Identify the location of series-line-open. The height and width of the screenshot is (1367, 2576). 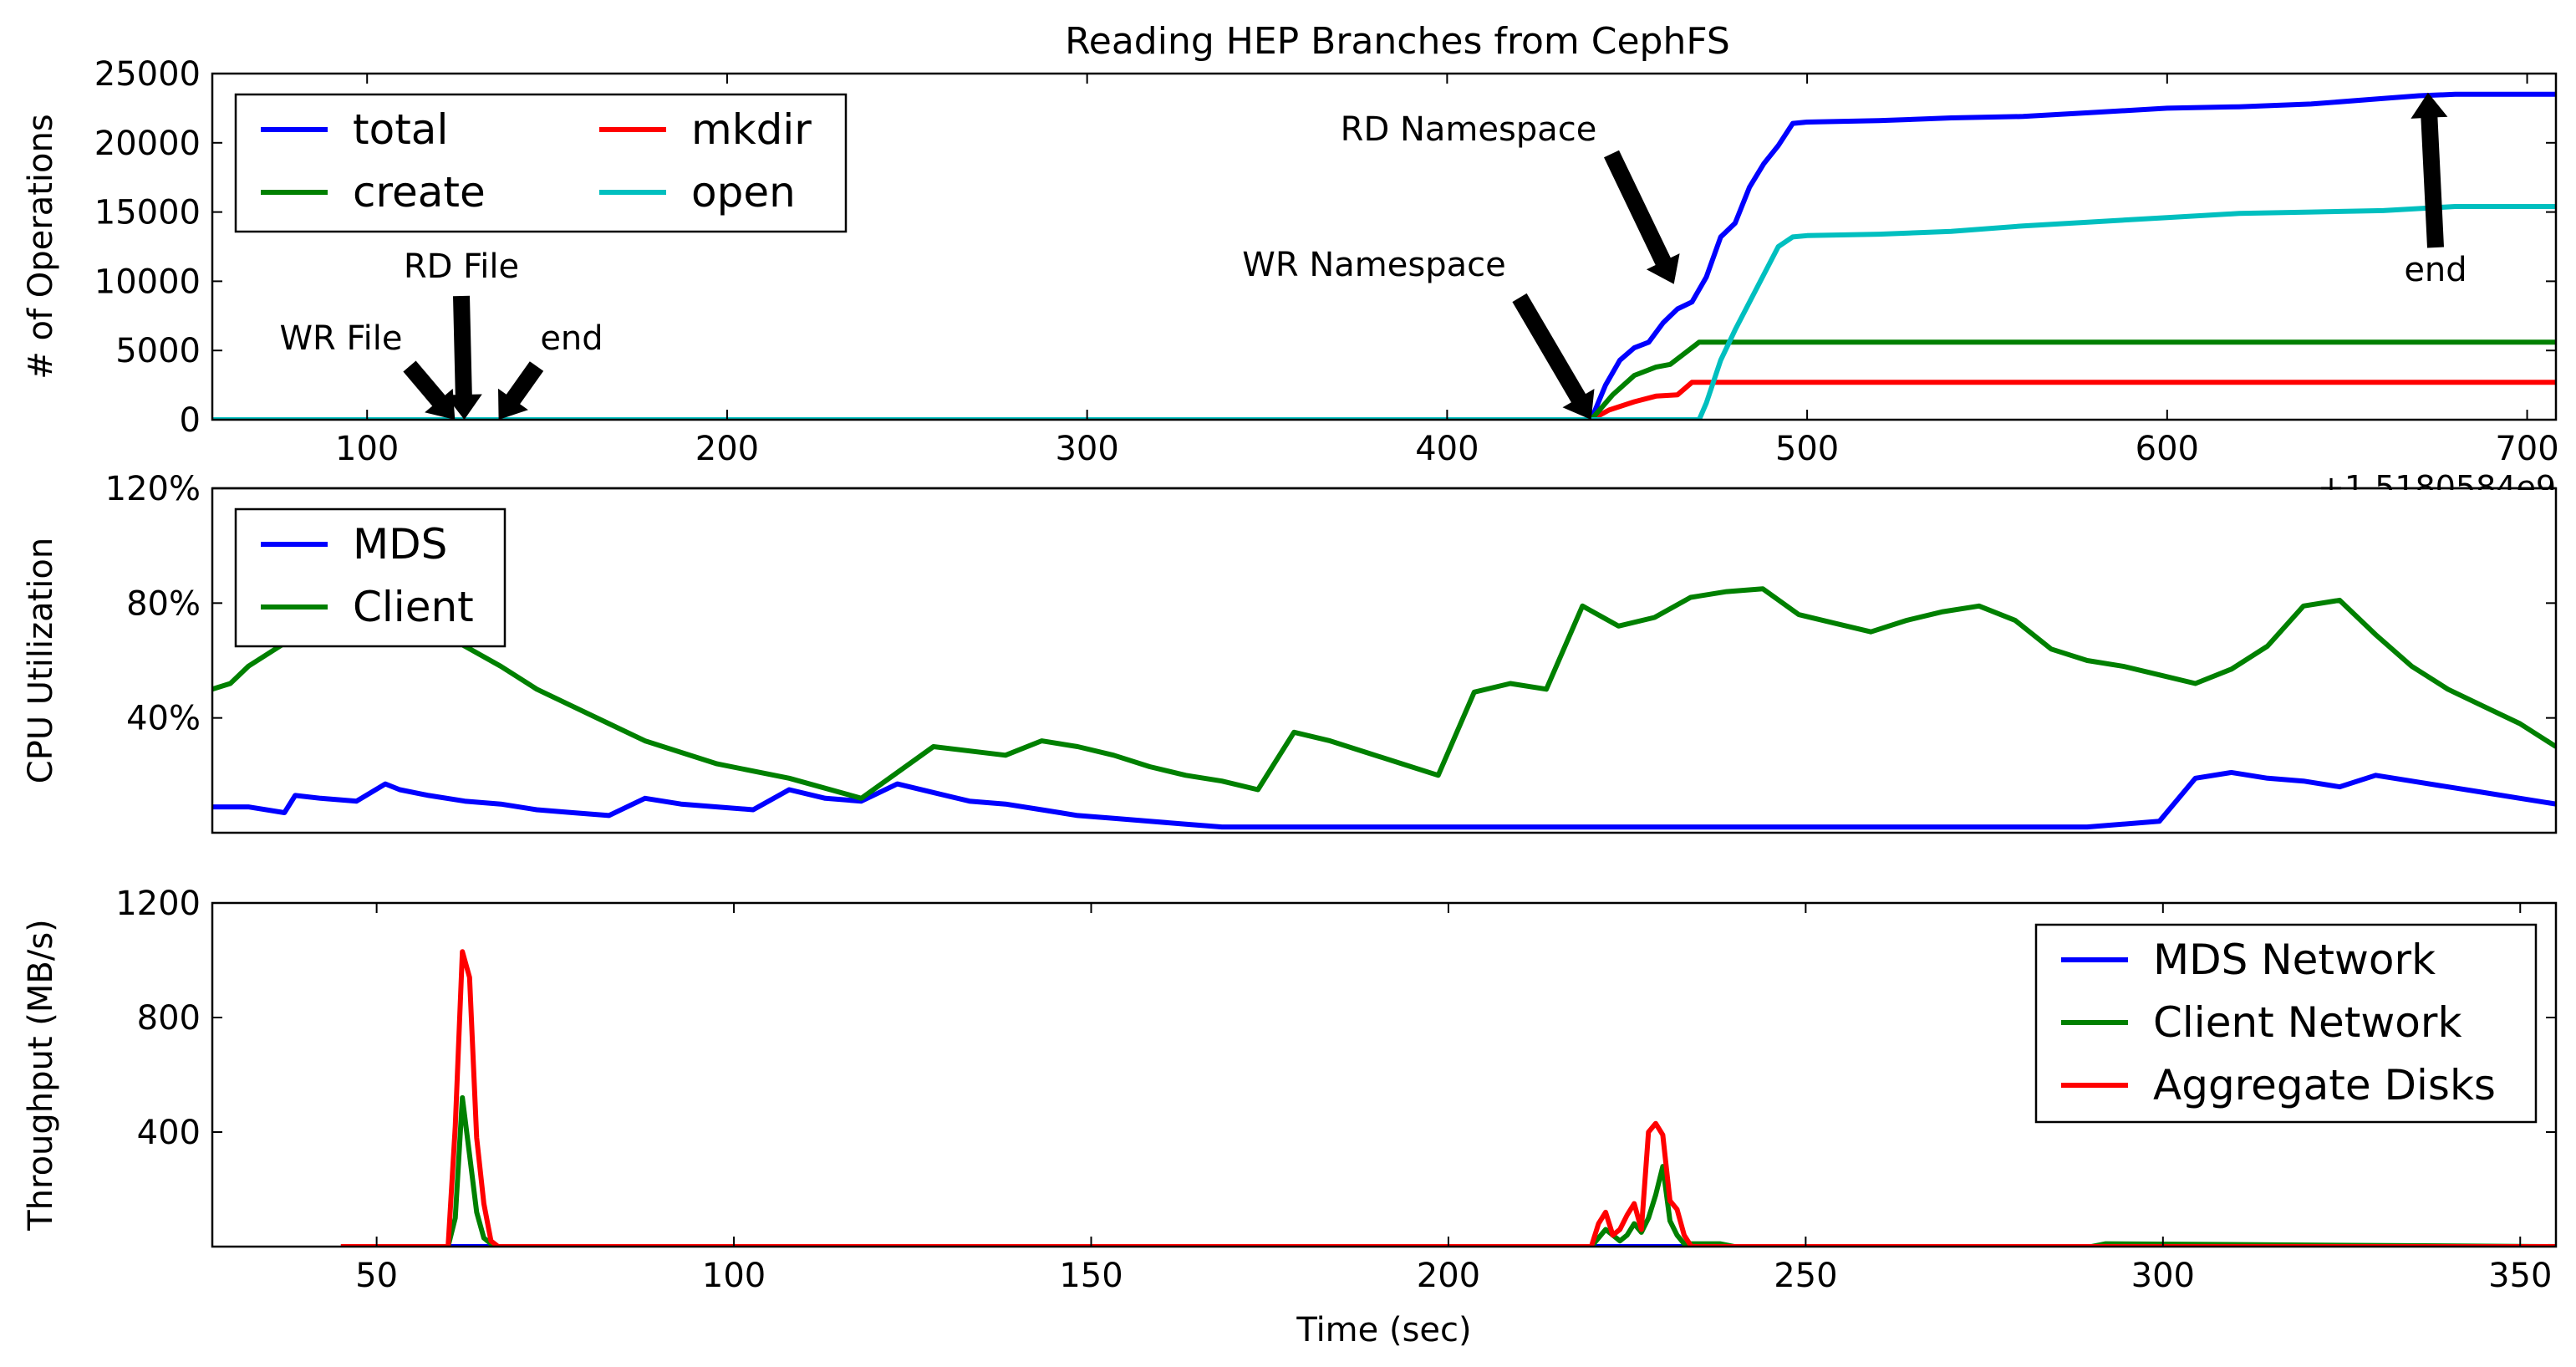
(1384, 312).